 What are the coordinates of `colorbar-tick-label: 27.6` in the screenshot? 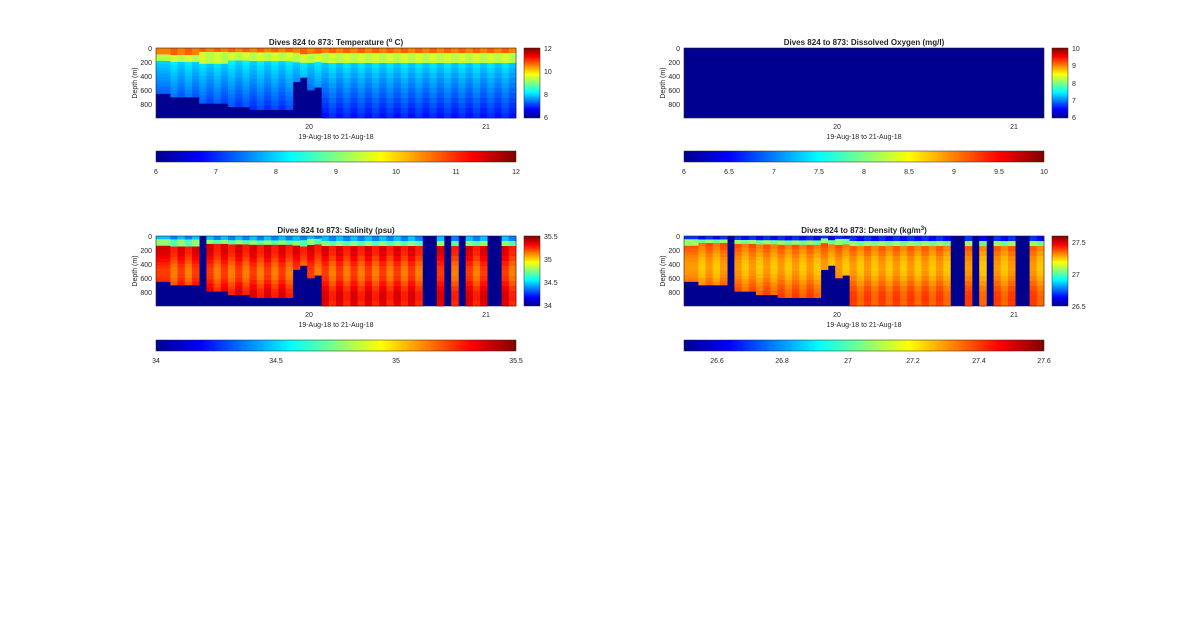 It's located at (1044, 361).